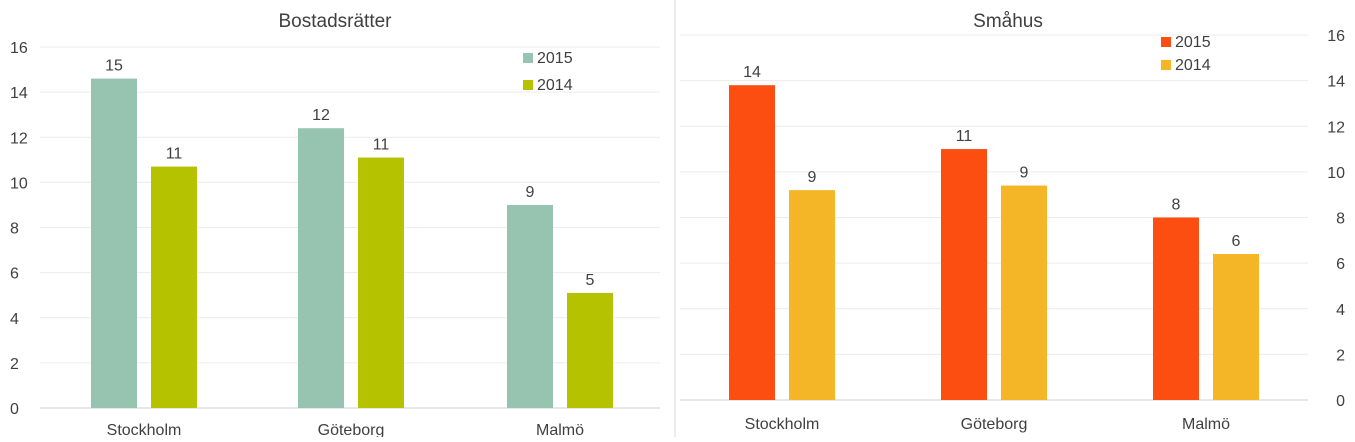  I want to click on data-label: 12, so click(321, 115).